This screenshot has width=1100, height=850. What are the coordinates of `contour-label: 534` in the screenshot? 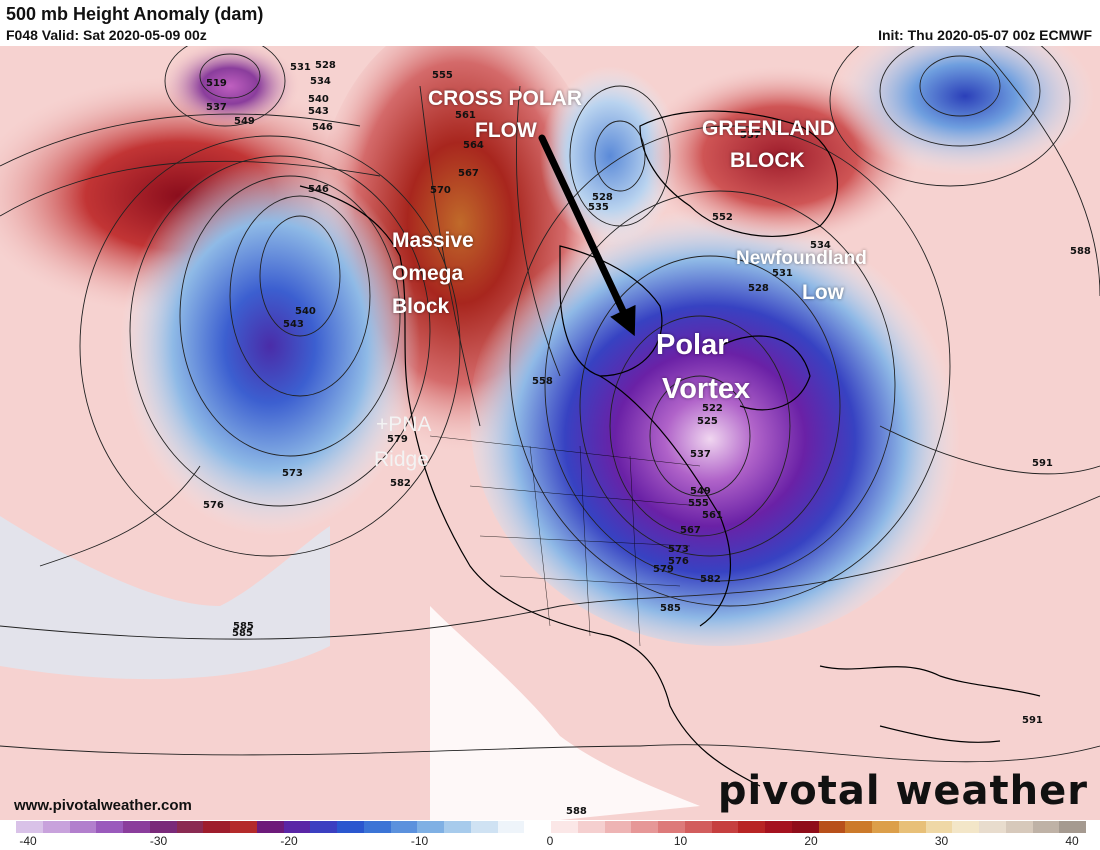 It's located at (820, 245).